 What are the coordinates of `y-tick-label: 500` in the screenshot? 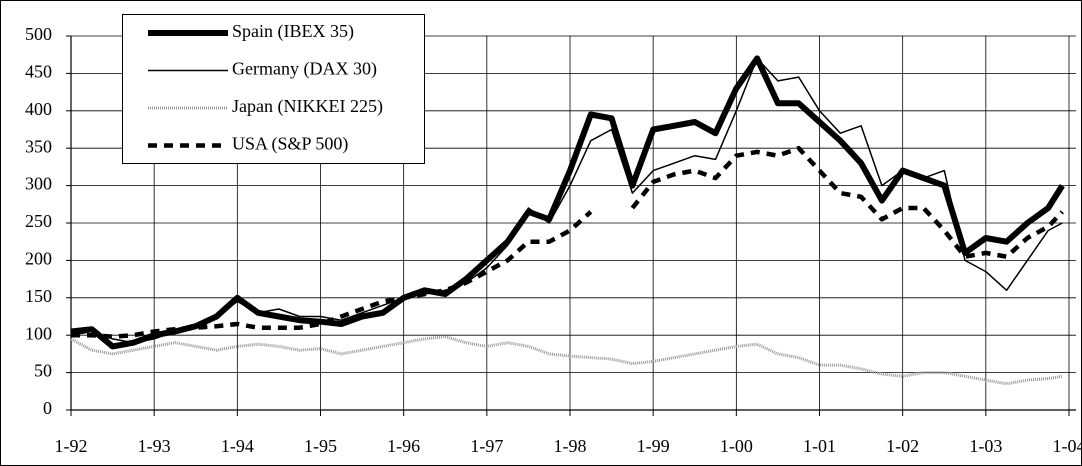 It's located at (38, 34).